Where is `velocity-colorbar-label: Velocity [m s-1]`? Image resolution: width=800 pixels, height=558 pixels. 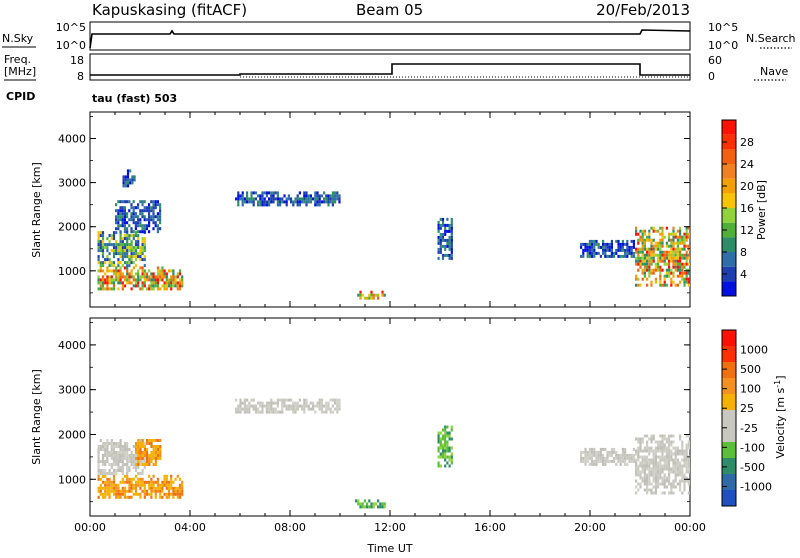 velocity-colorbar-label: Velocity [m s-1] is located at coordinates (780, 416).